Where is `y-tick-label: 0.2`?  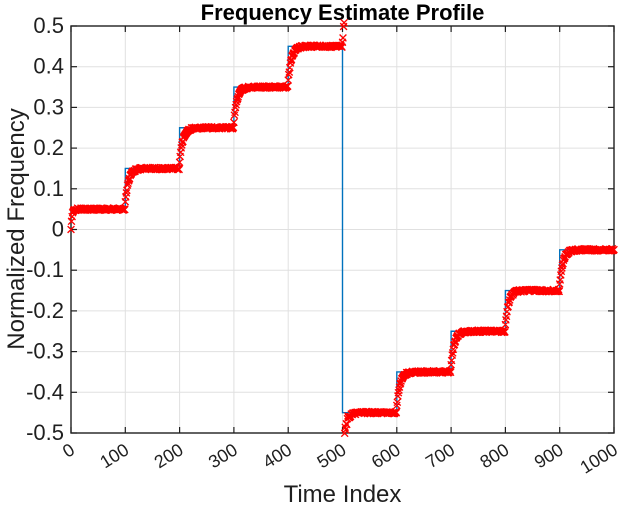 y-tick-label: 0.2 is located at coordinates (48, 147).